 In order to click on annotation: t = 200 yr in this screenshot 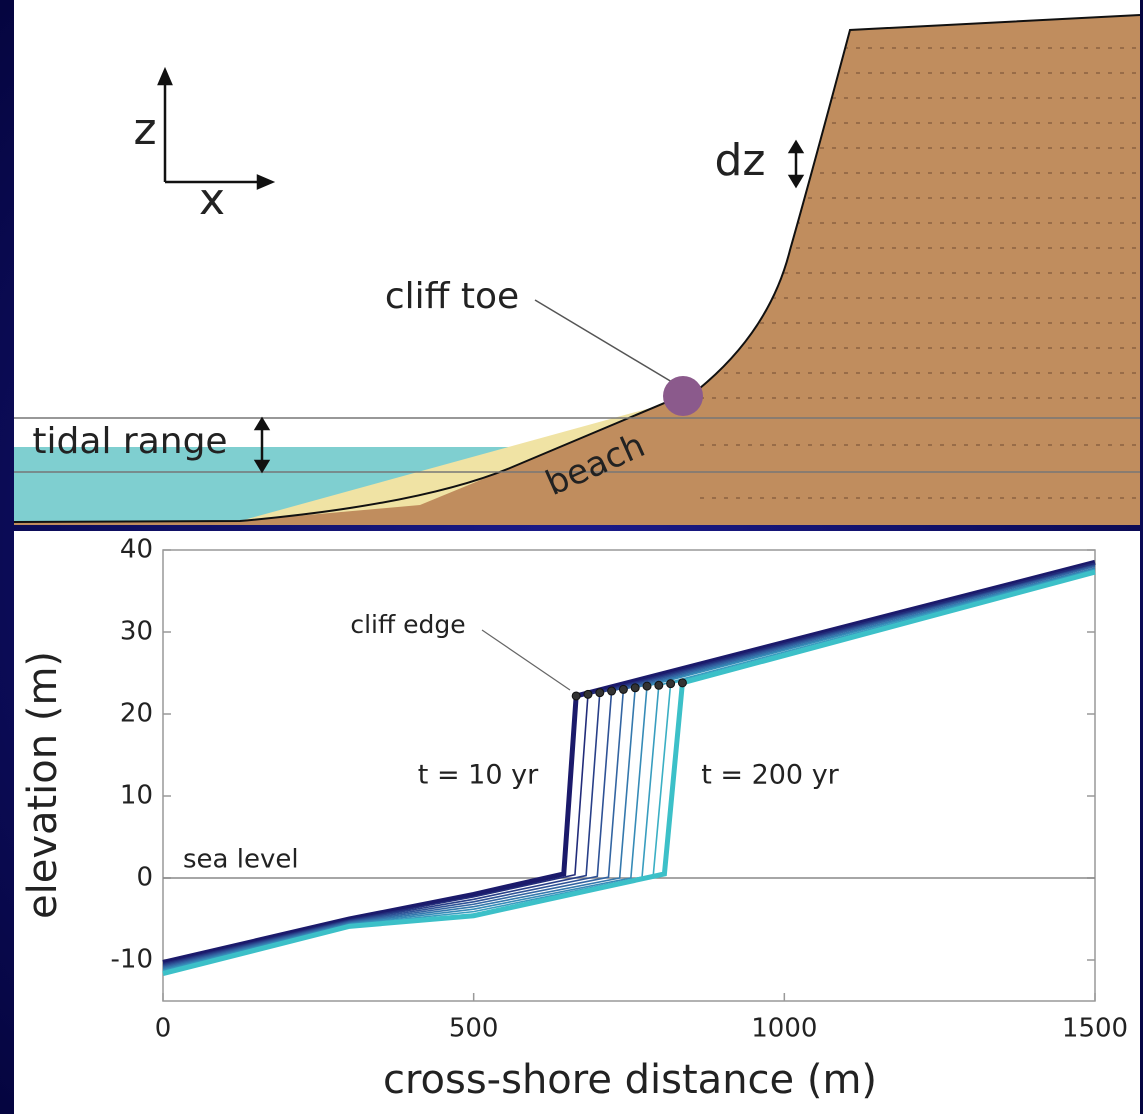, I will do `click(770, 775)`.